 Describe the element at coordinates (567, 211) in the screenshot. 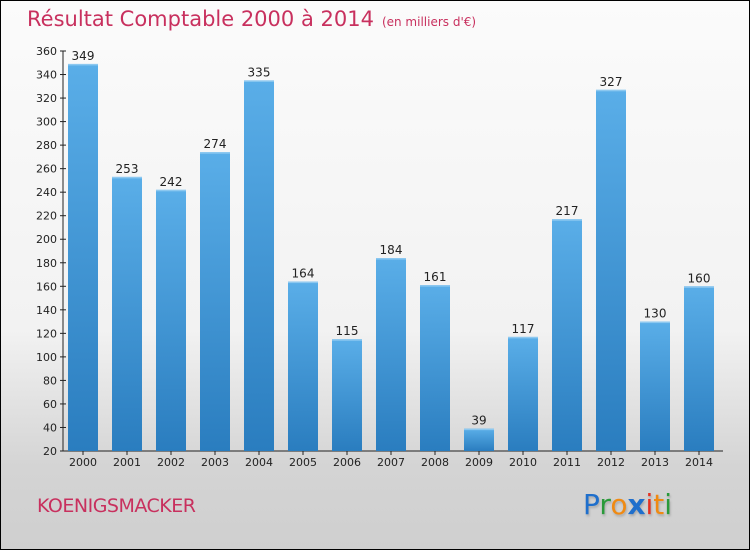

I see `value-label: 217` at that location.